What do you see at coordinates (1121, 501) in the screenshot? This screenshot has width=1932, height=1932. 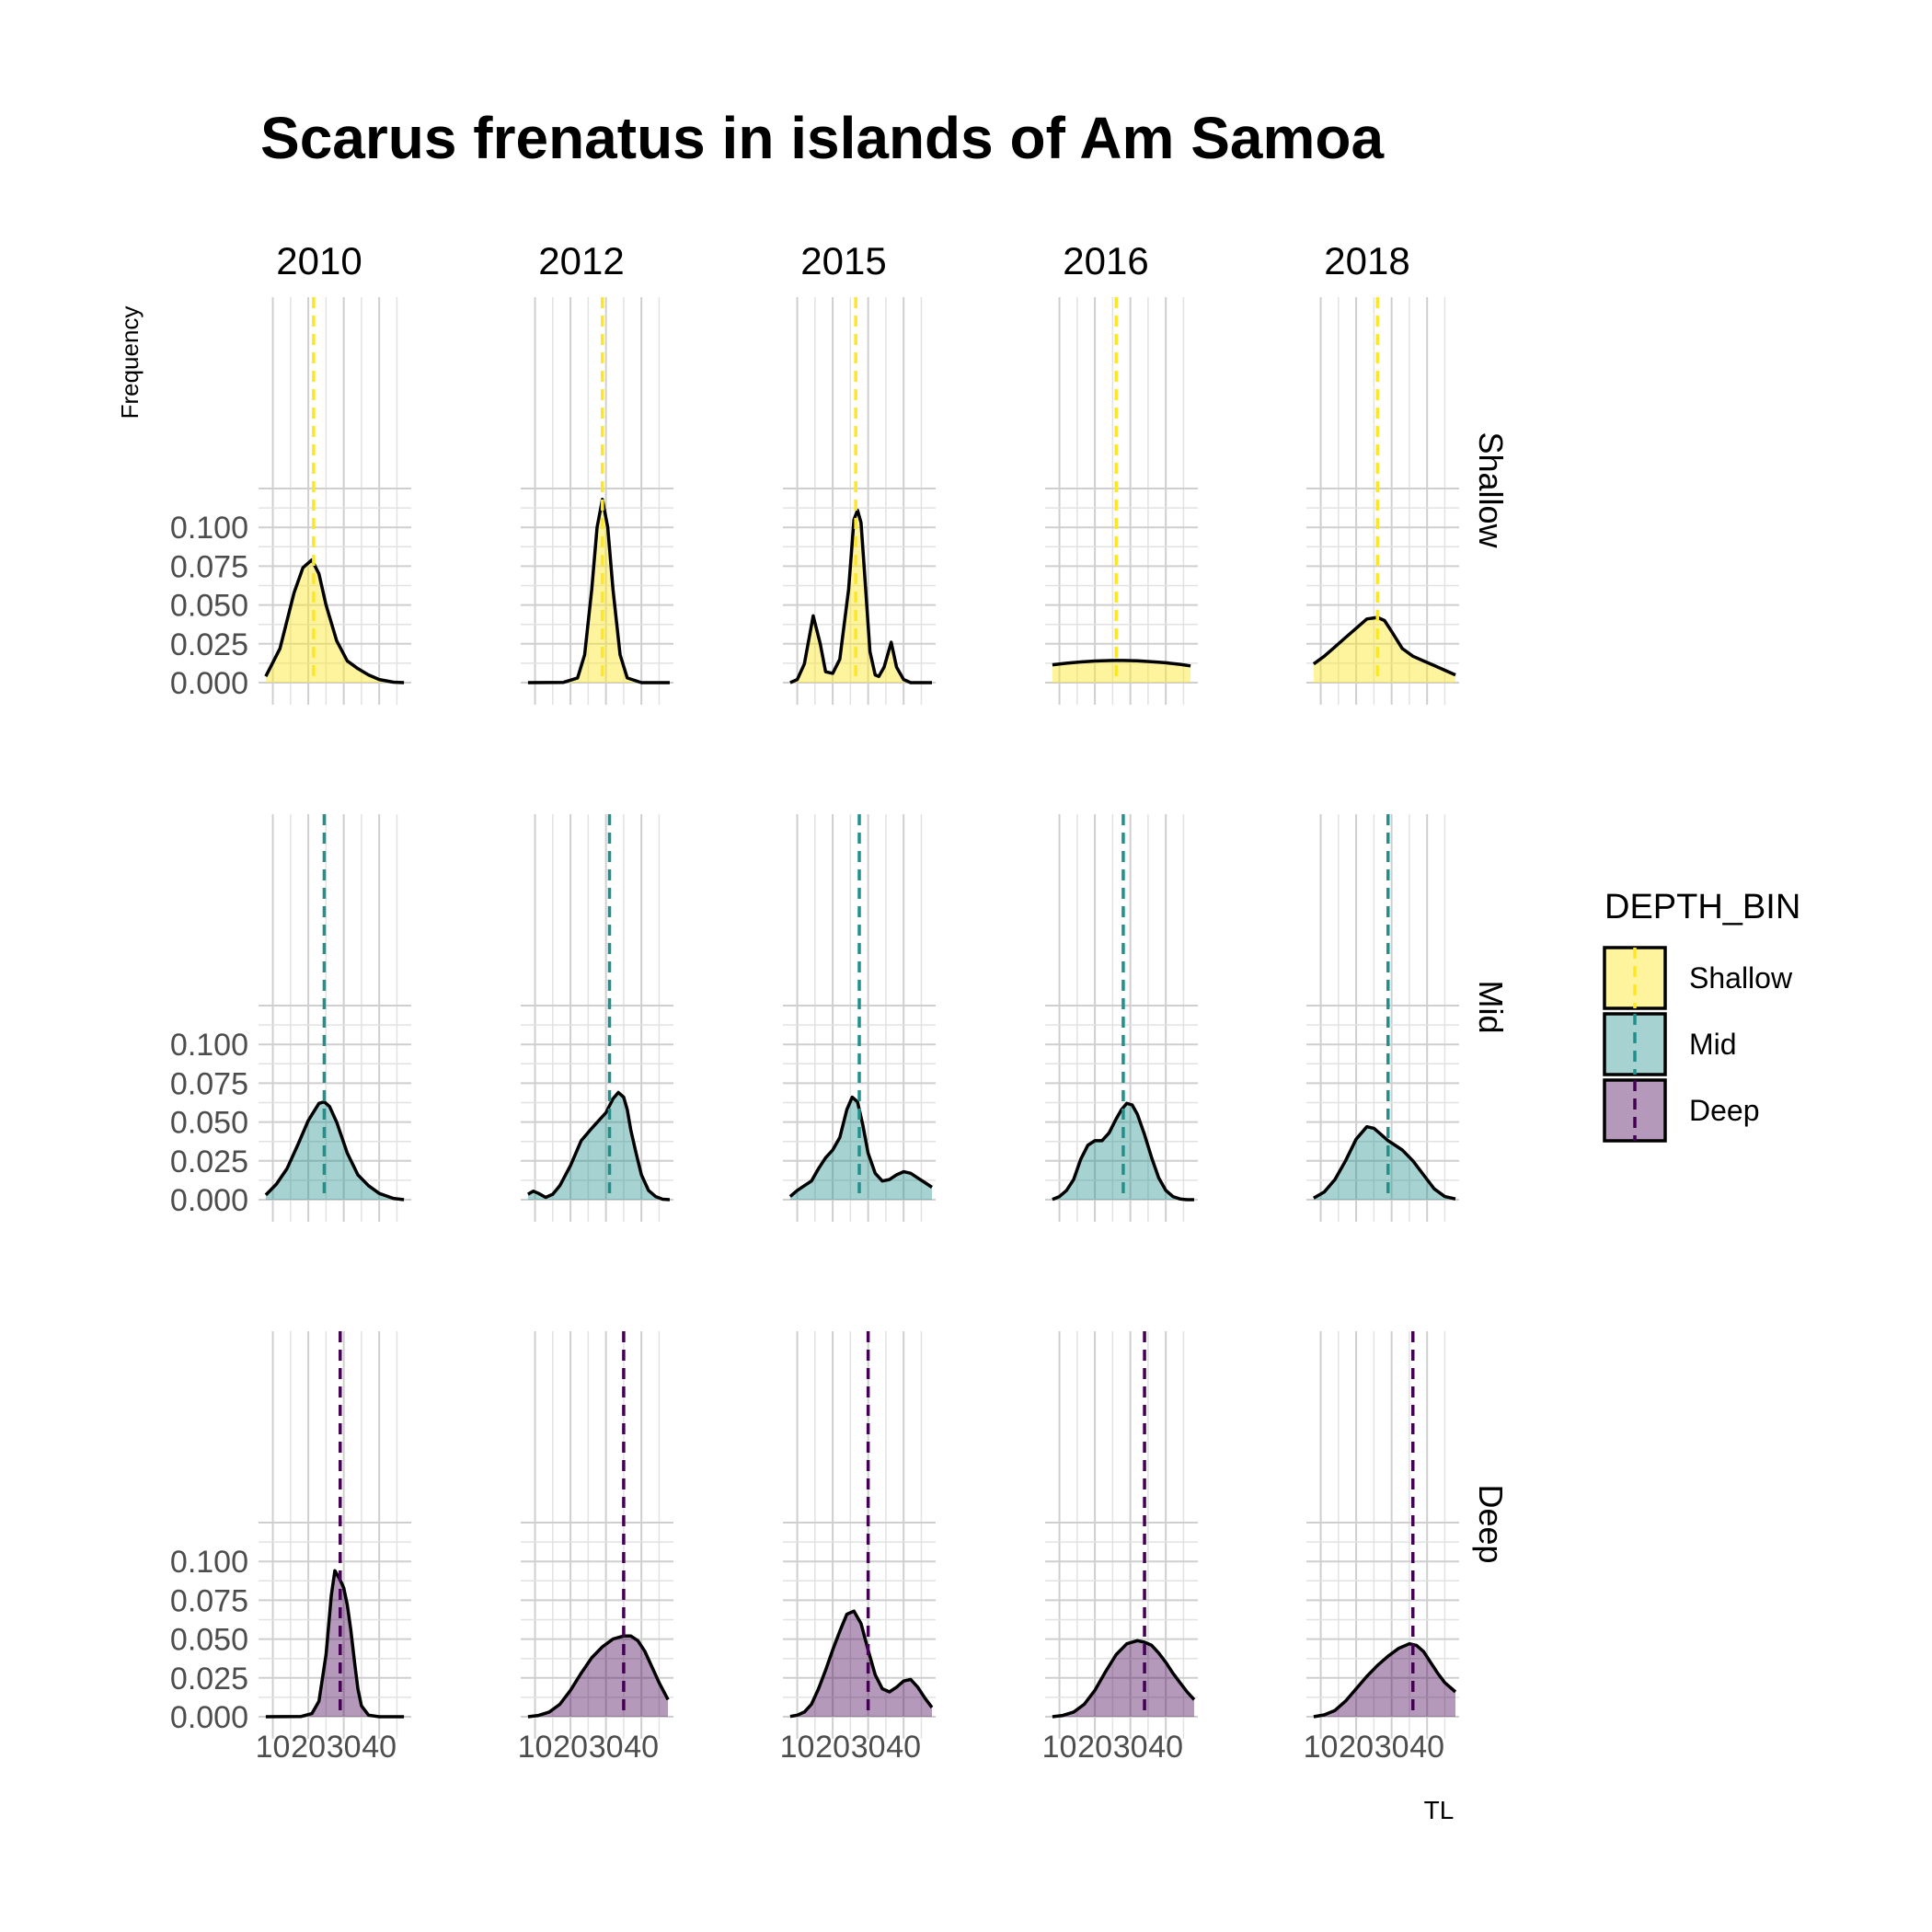 I see `panel-shallow-2016` at bounding box center [1121, 501].